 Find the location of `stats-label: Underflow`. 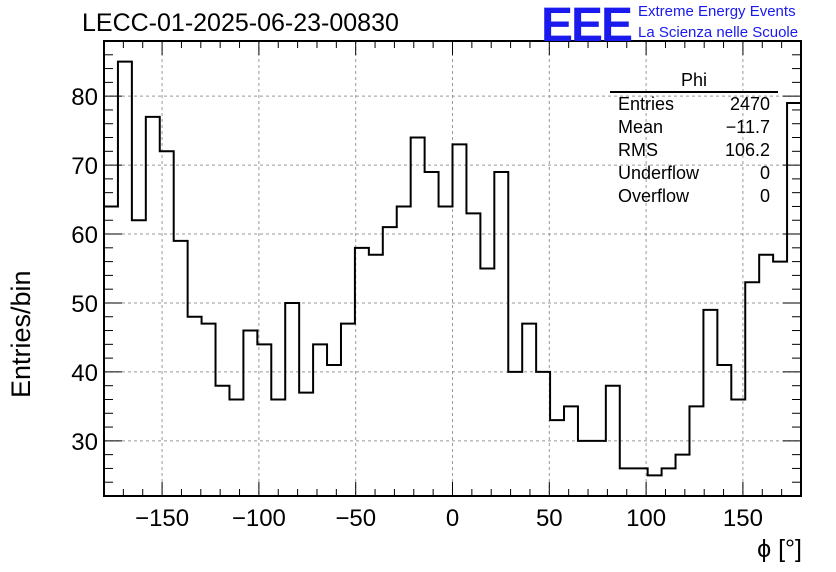

stats-label: Underflow is located at coordinates (659, 173).